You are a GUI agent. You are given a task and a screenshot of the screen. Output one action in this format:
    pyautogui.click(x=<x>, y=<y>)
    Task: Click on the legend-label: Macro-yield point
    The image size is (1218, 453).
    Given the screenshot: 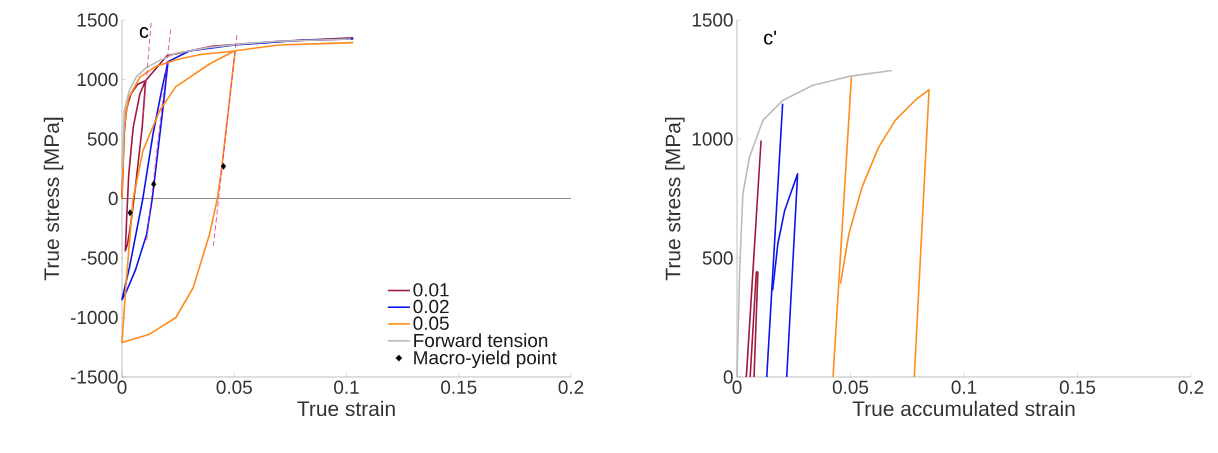 What is the action you would take?
    pyautogui.click(x=485, y=359)
    